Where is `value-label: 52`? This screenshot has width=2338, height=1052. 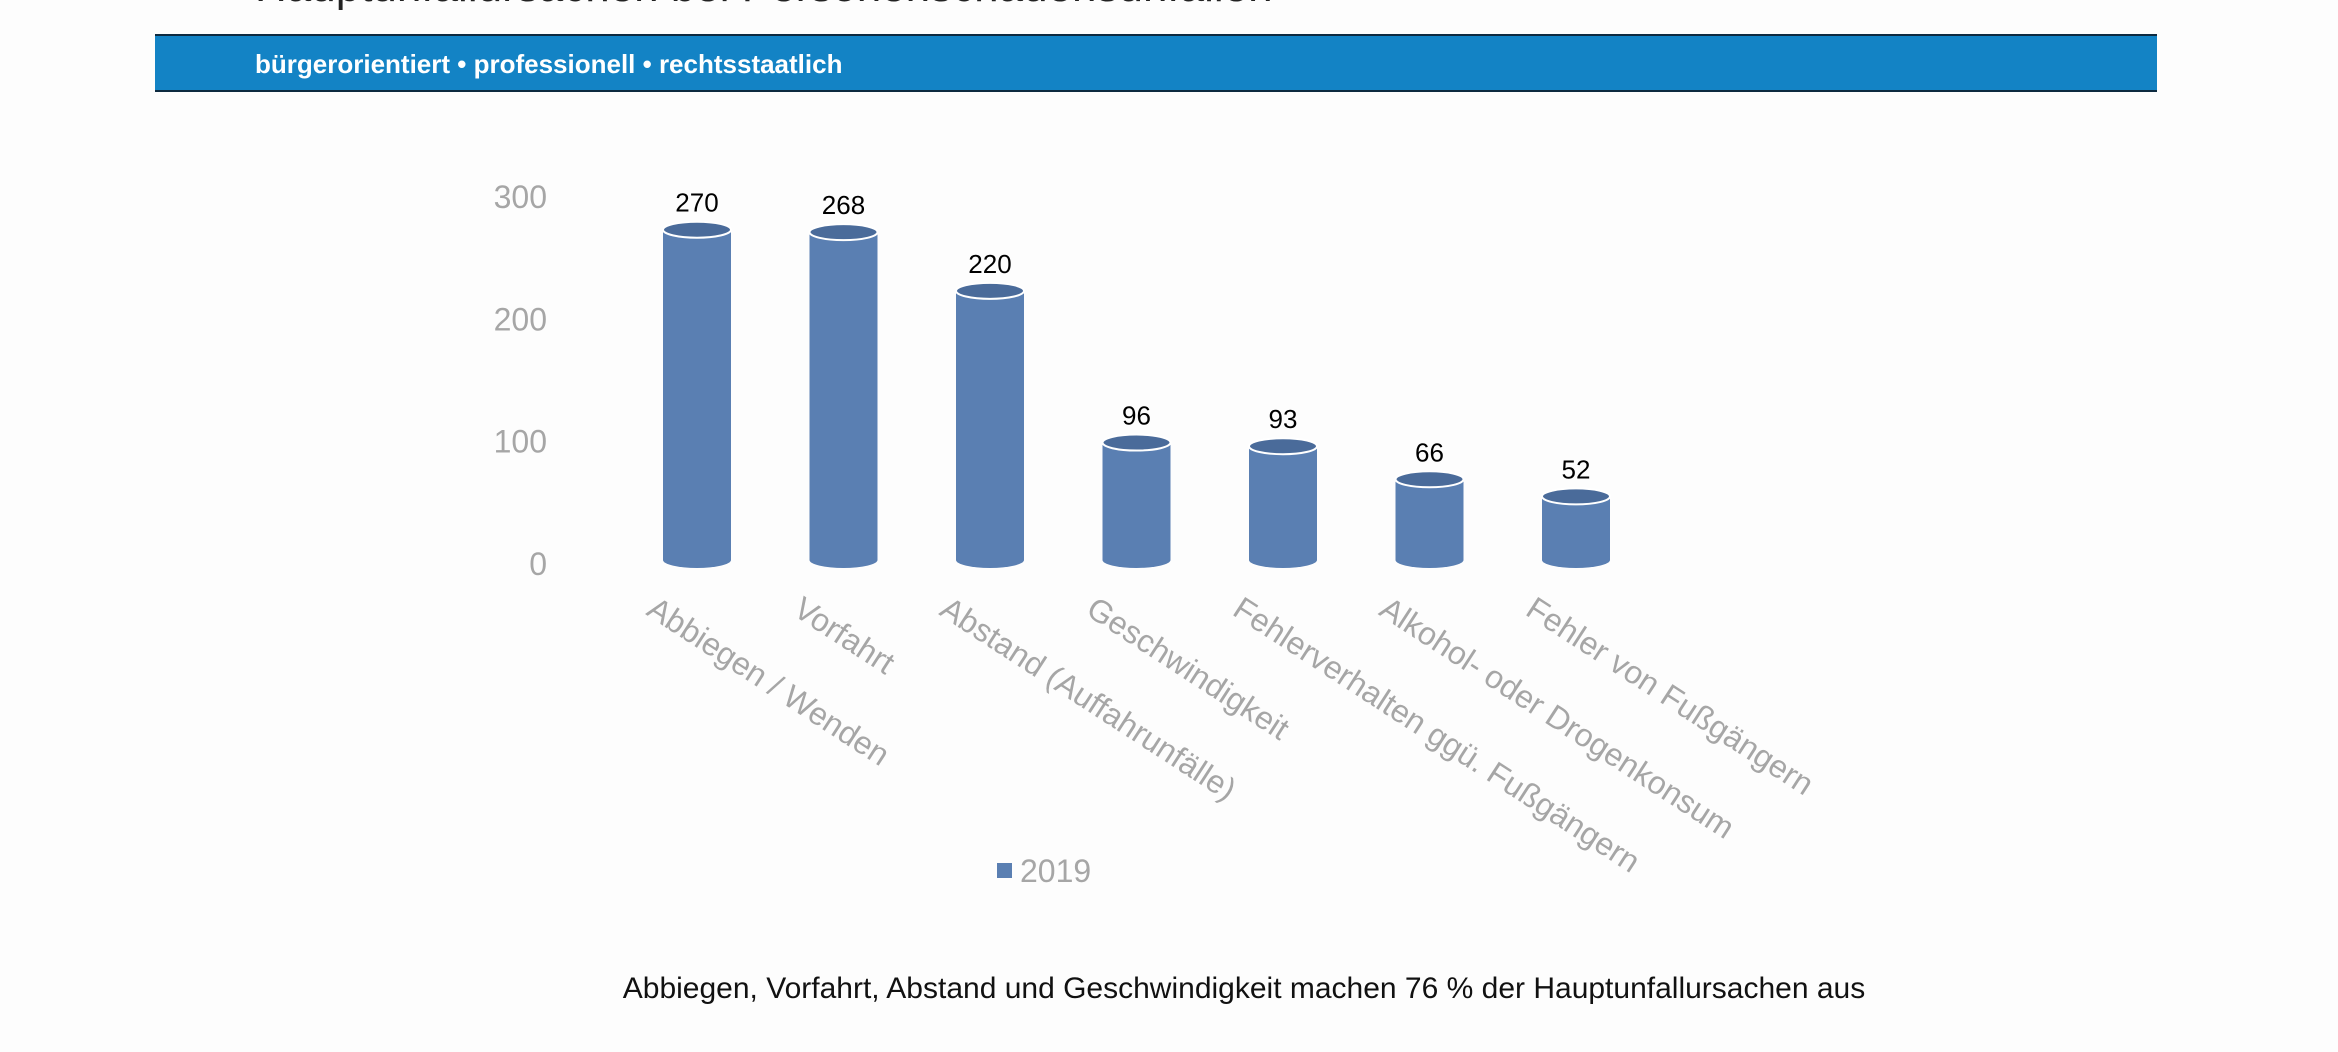 value-label: 52 is located at coordinates (1576, 469).